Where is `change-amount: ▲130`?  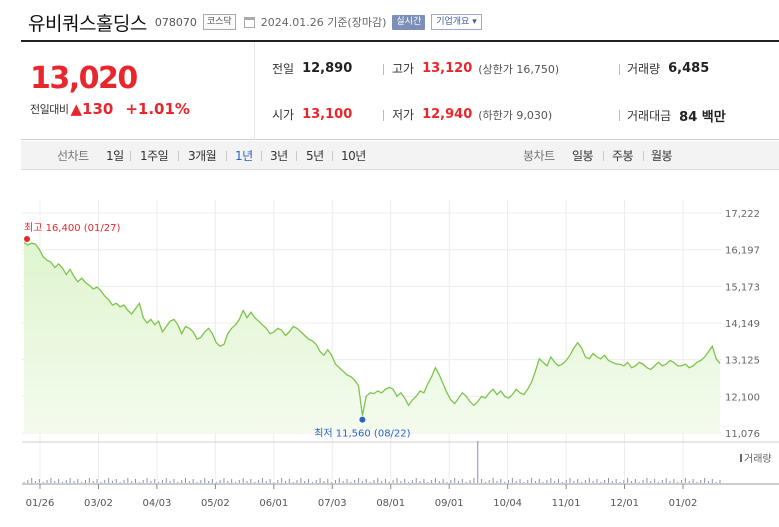 change-amount: ▲130 is located at coordinates (92, 109).